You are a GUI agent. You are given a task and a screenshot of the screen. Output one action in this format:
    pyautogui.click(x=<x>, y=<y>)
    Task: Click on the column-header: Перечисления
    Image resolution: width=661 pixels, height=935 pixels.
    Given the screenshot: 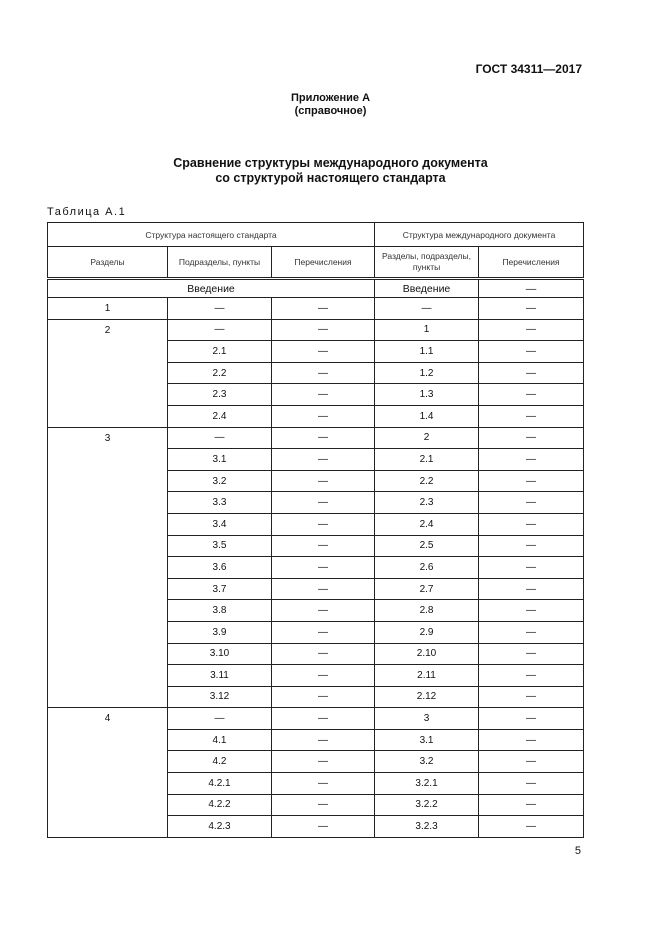 What is the action you would take?
    pyautogui.click(x=323, y=263)
    